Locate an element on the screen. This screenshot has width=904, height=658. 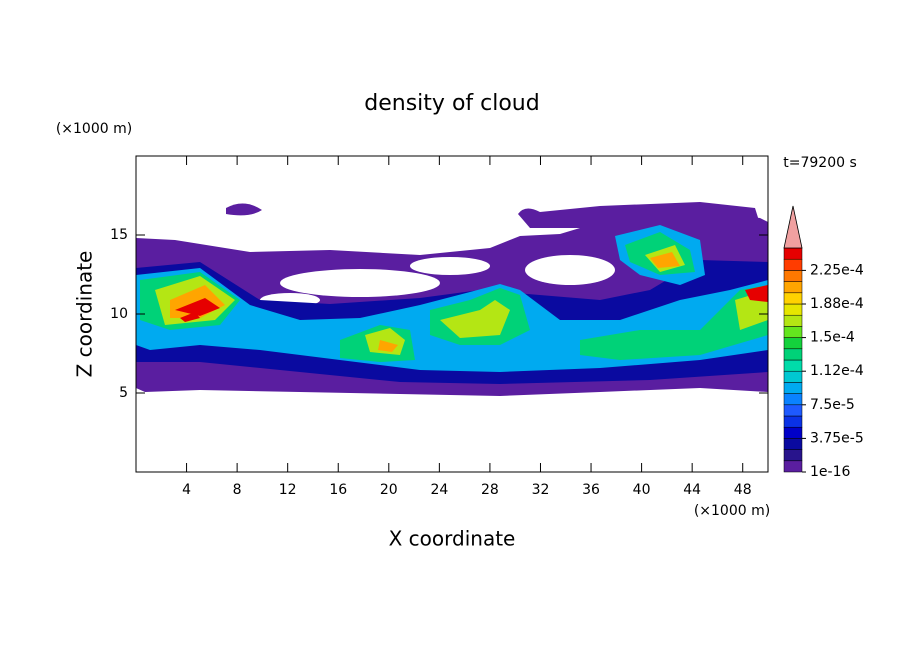
x-unit: (×1000 m) is located at coordinates (732, 511).